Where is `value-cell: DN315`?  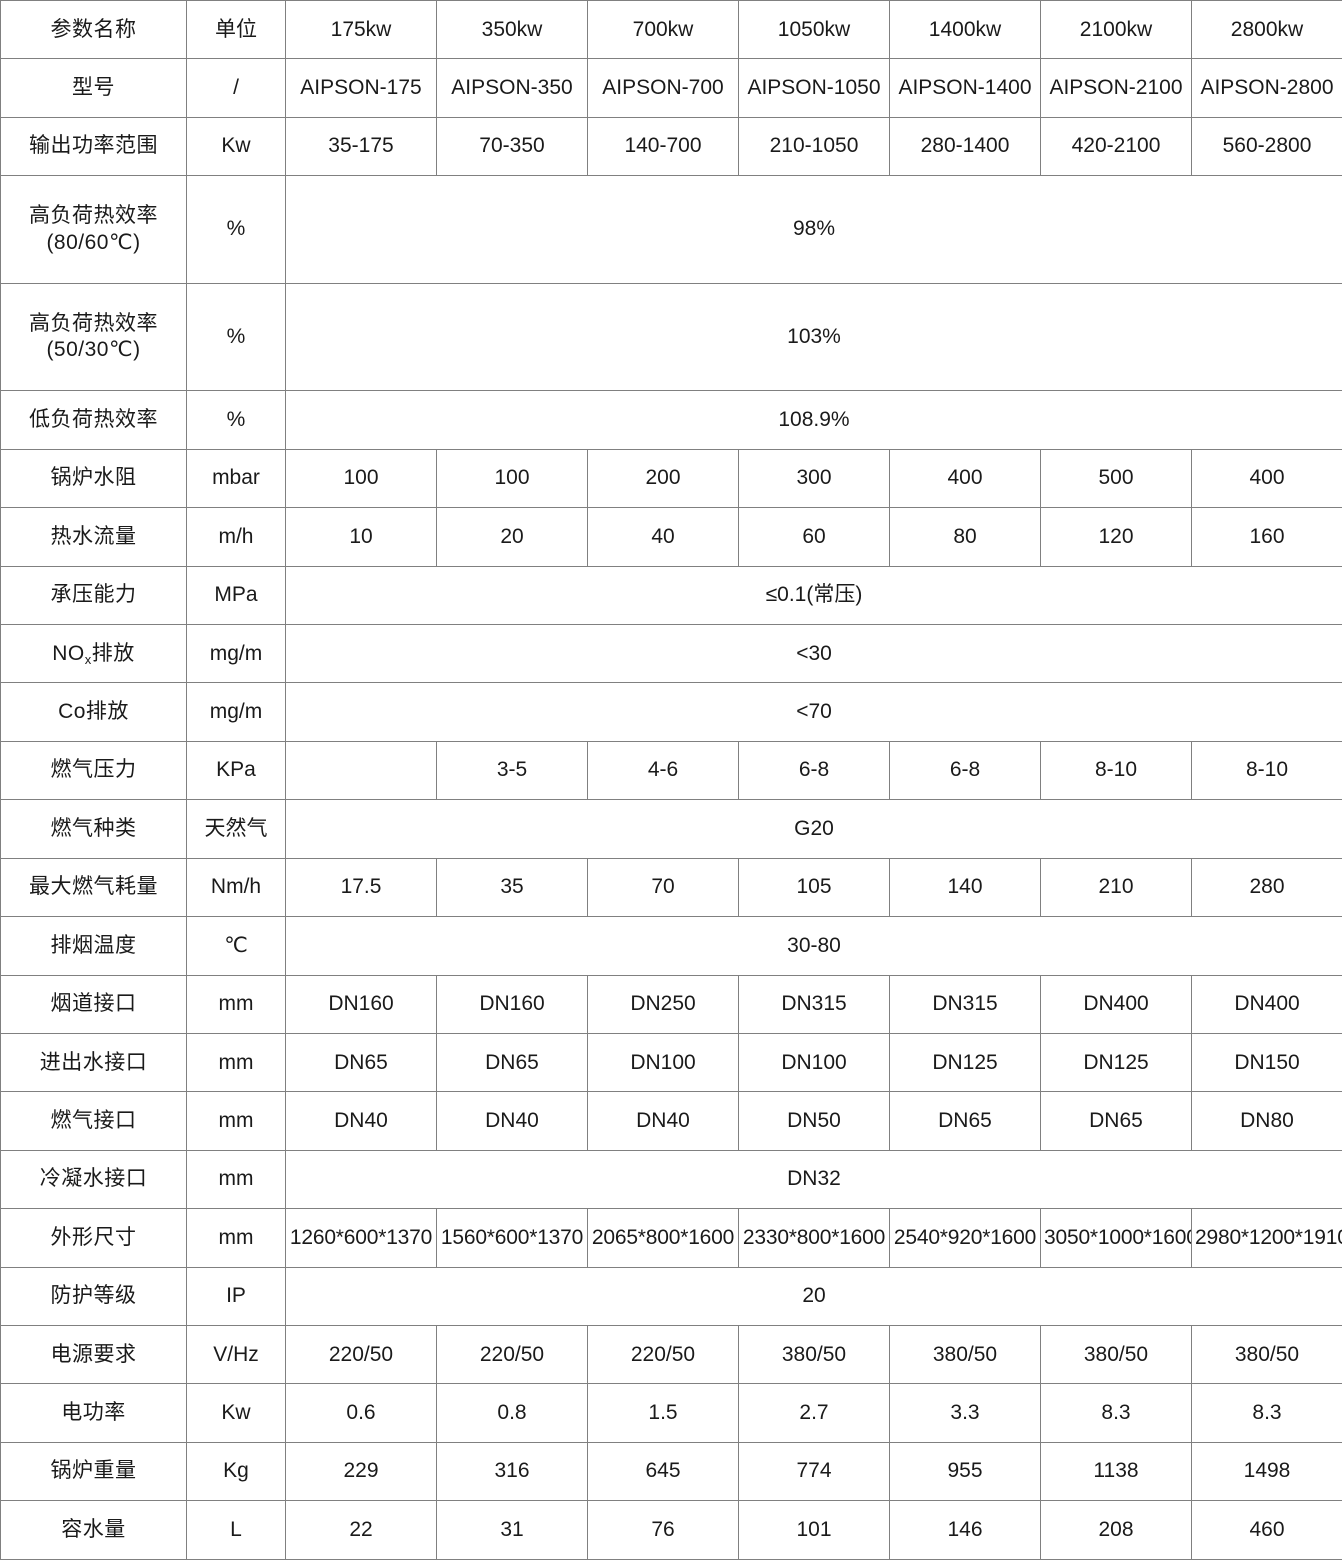 value-cell: DN315 is located at coordinates (965, 1004).